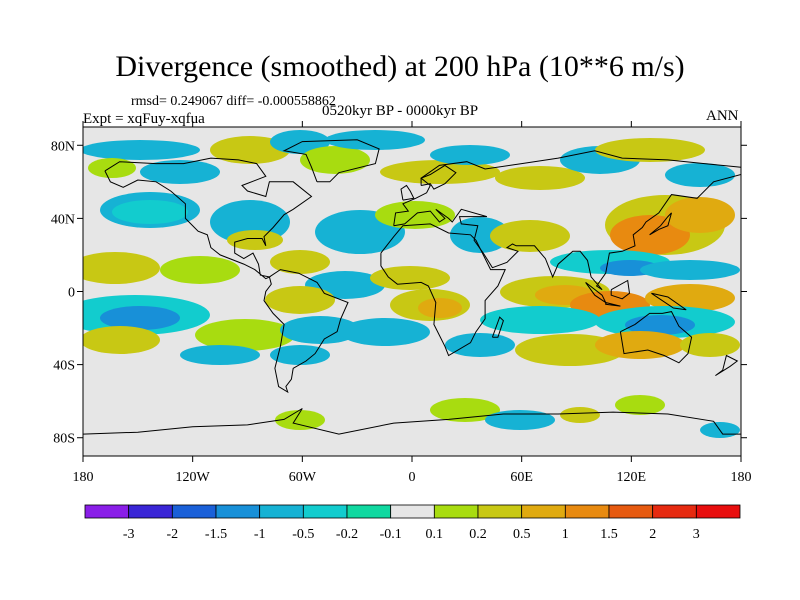 The height and width of the screenshot is (600, 800). I want to click on colorbar-label-2: -1.5, so click(216, 534).